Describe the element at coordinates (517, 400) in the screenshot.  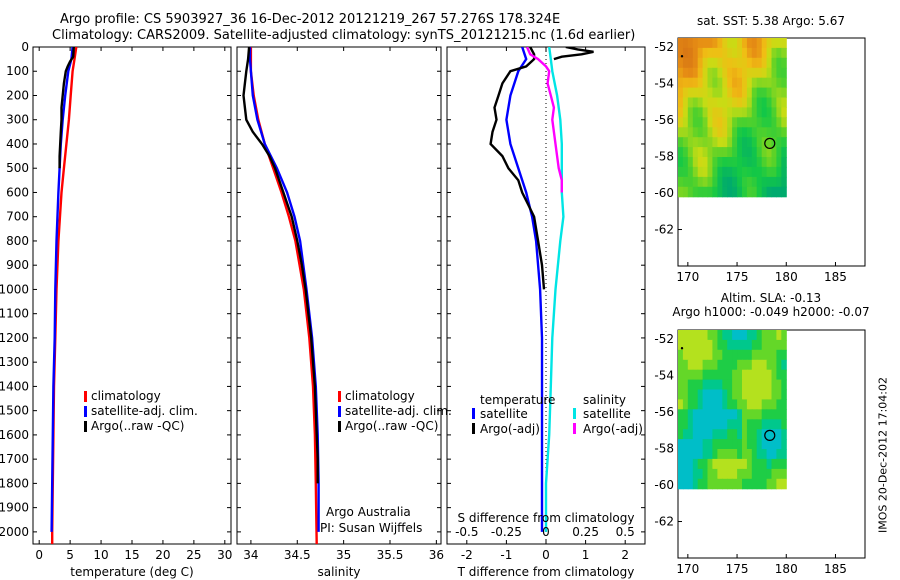
I see `legend-group-title: temperature` at that location.